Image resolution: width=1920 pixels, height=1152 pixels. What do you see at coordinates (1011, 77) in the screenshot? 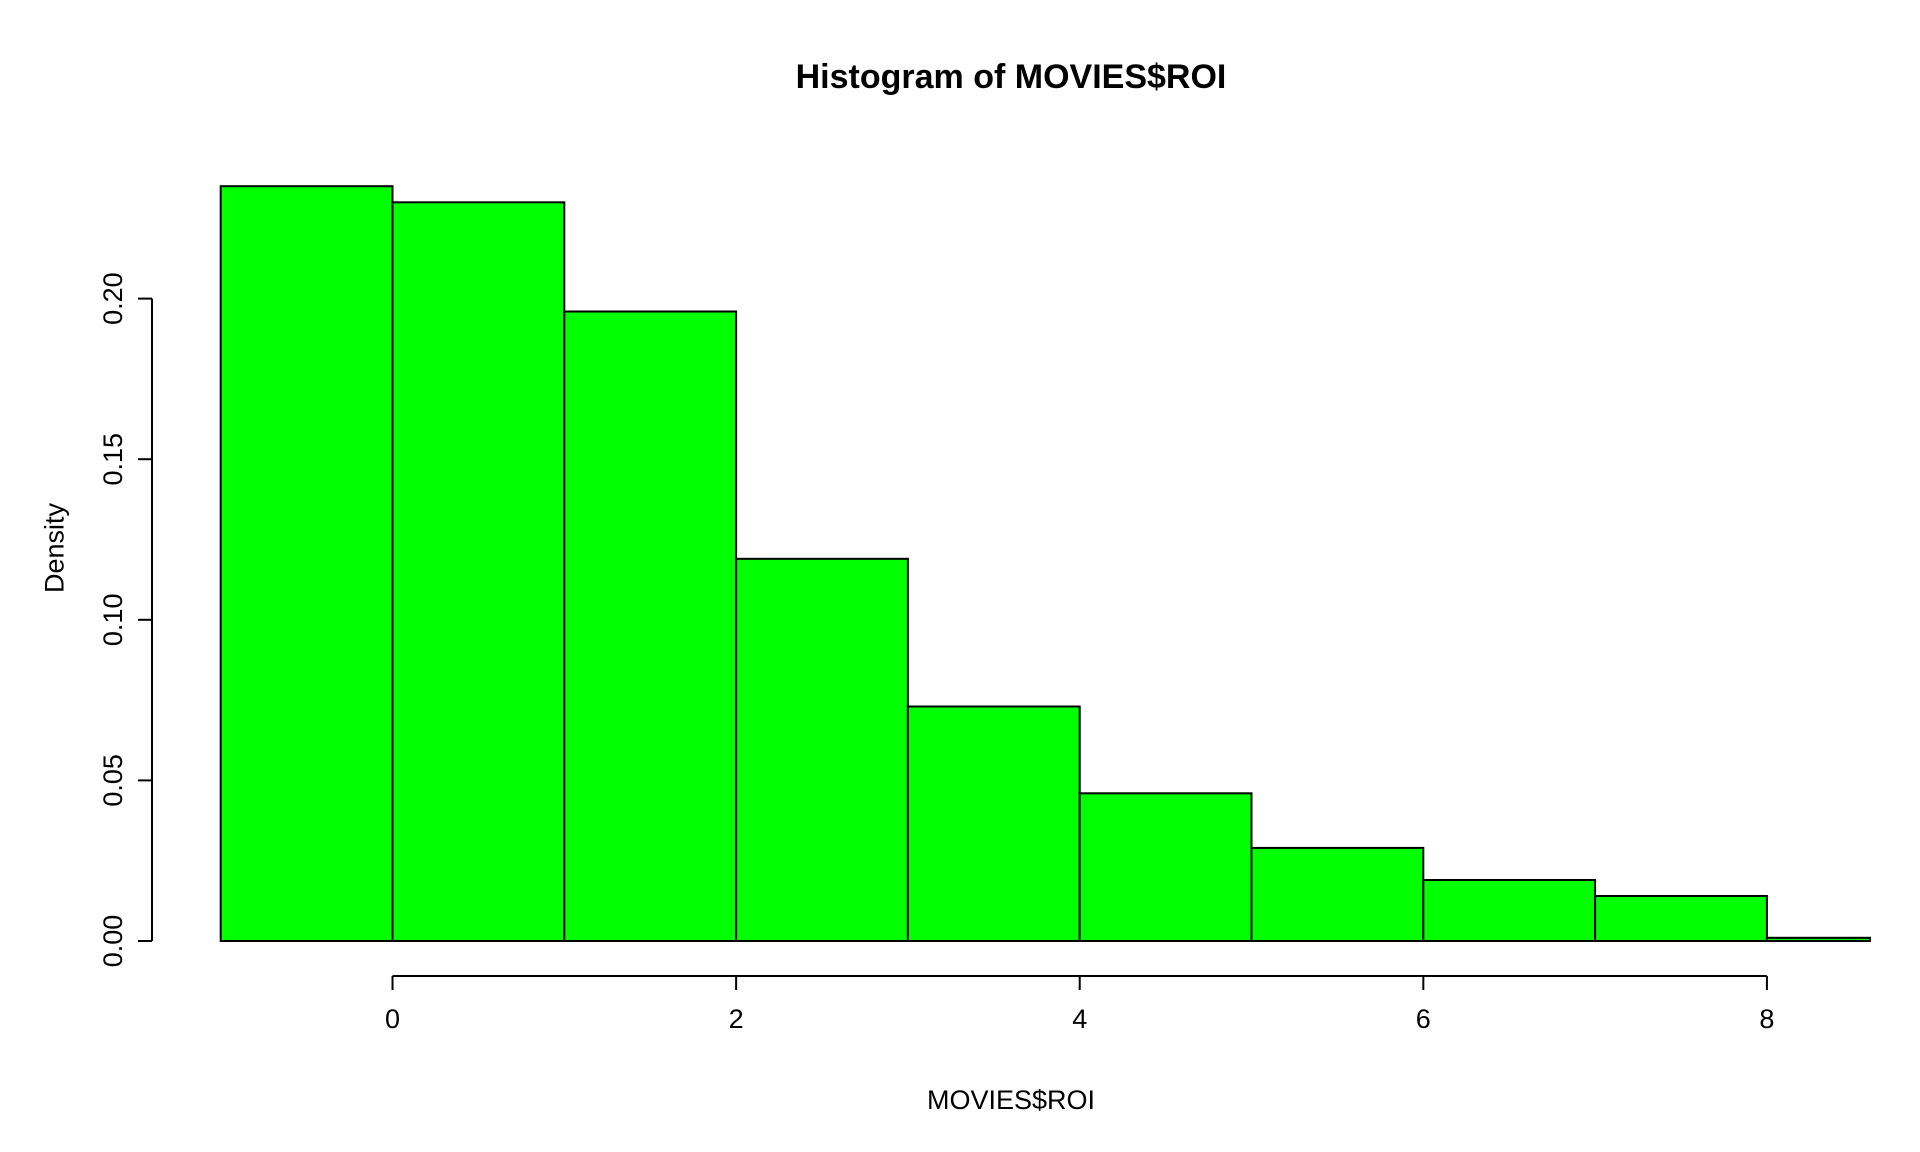
I see `chart-title: Histogram of MOVIES$ROI` at bounding box center [1011, 77].